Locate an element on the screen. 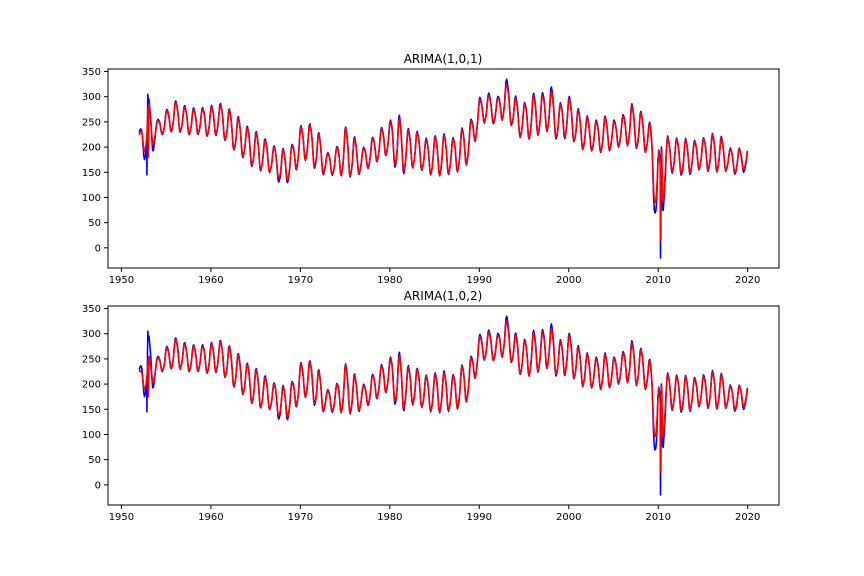 This screenshot has width=864, height=576. subplot-title: ARIMA(1,0,2) is located at coordinates (443, 296).